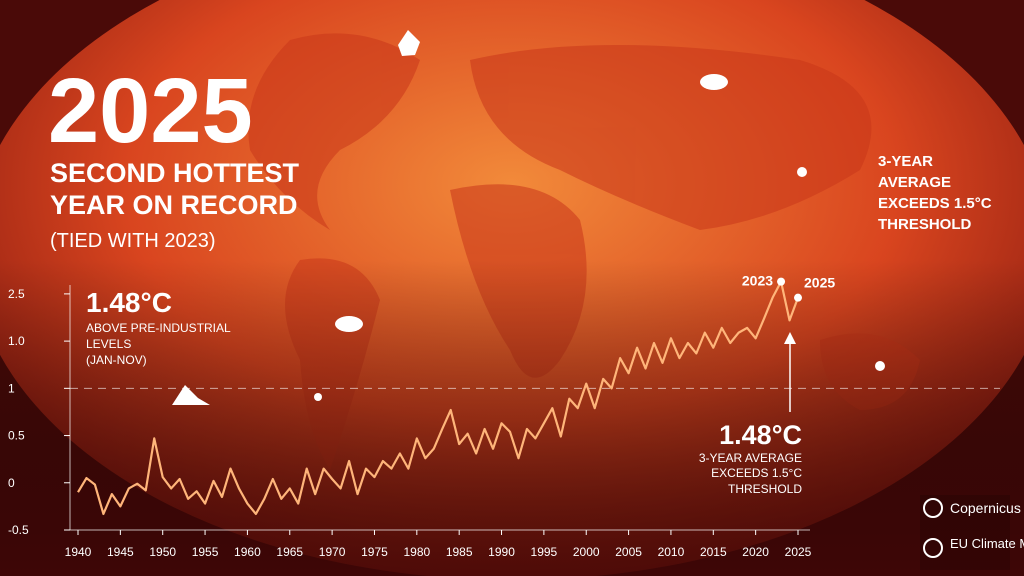 The height and width of the screenshot is (576, 1024). What do you see at coordinates (158, 328) in the screenshot?
I see `callout-text: ABOVE PRE-INDUSTRIAL` at bounding box center [158, 328].